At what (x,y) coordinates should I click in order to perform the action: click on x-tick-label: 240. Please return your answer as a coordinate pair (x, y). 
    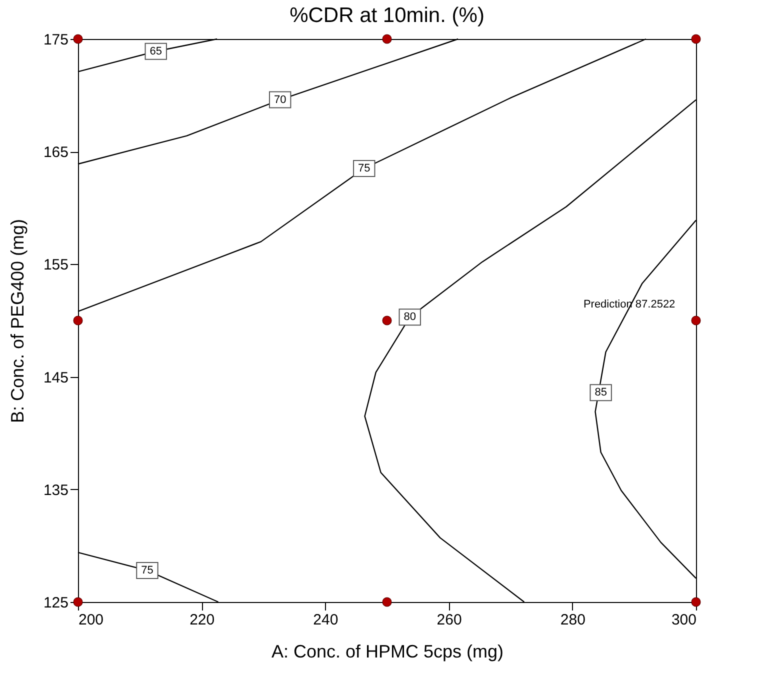
    Looking at the image, I should click on (325, 620).